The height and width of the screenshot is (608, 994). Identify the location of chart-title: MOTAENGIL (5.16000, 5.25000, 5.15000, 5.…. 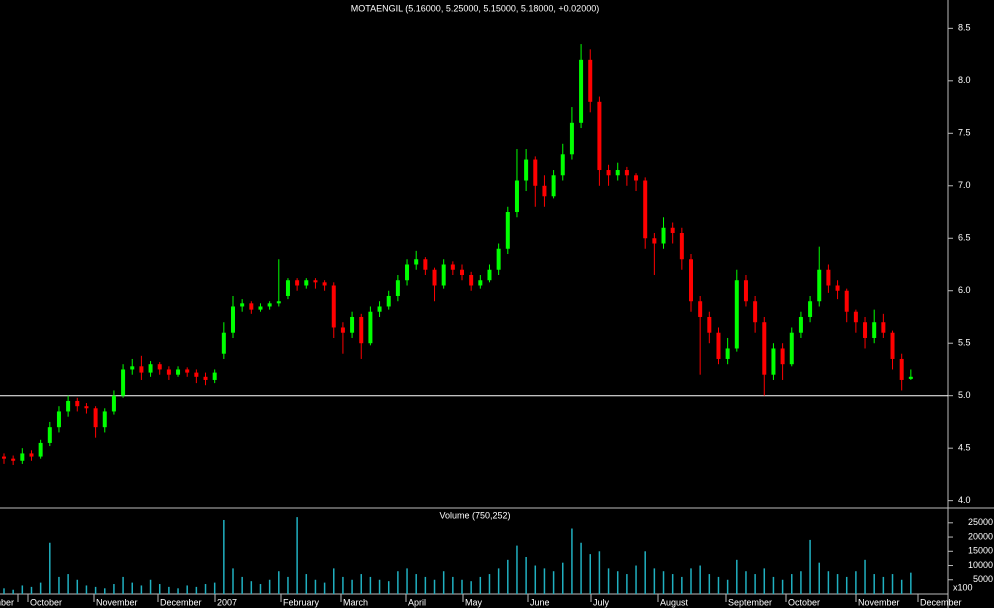
(475, 8).